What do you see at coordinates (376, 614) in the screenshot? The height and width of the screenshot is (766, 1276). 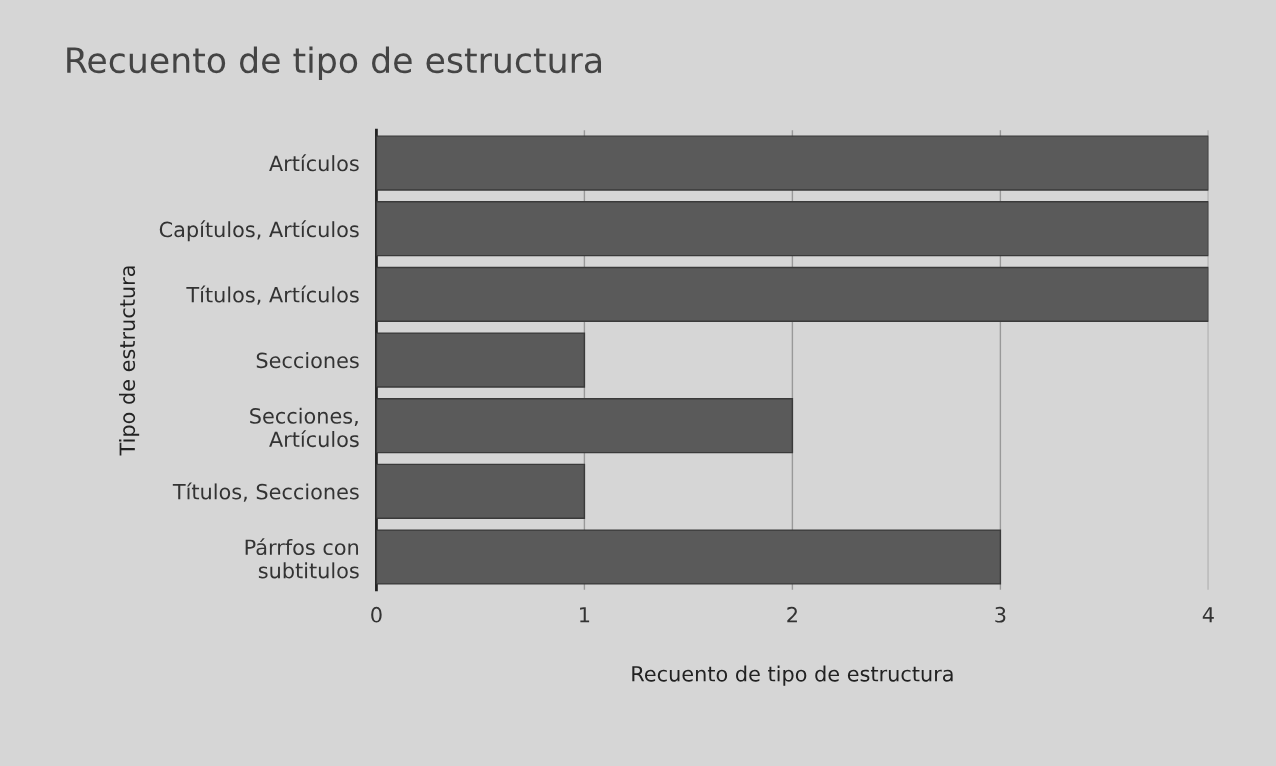 I see `x-tick-label: 0` at bounding box center [376, 614].